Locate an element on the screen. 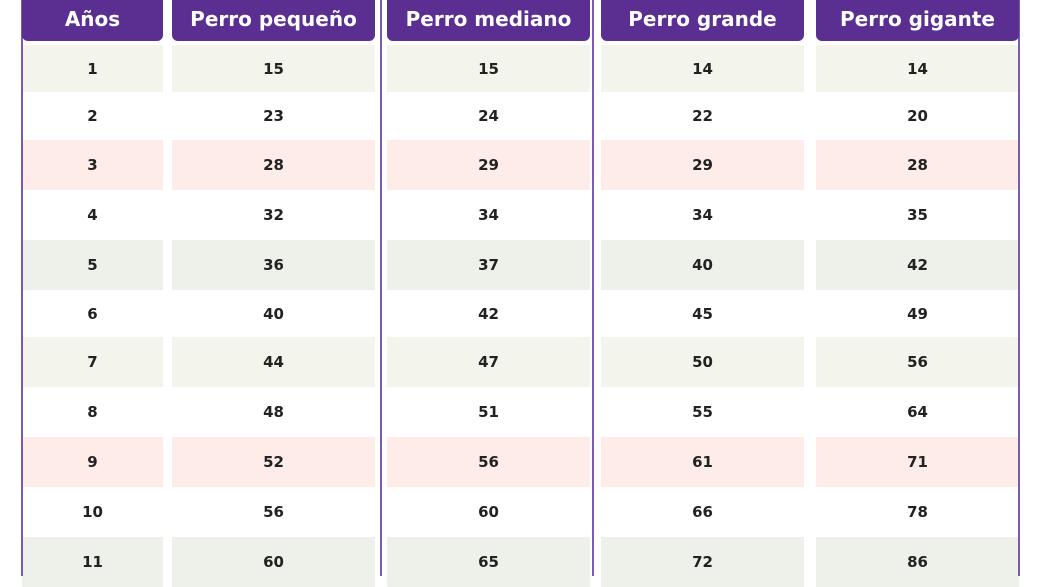 The height and width of the screenshot is (587, 1038). table-cell: 78 is located at coordinates (917, 512).